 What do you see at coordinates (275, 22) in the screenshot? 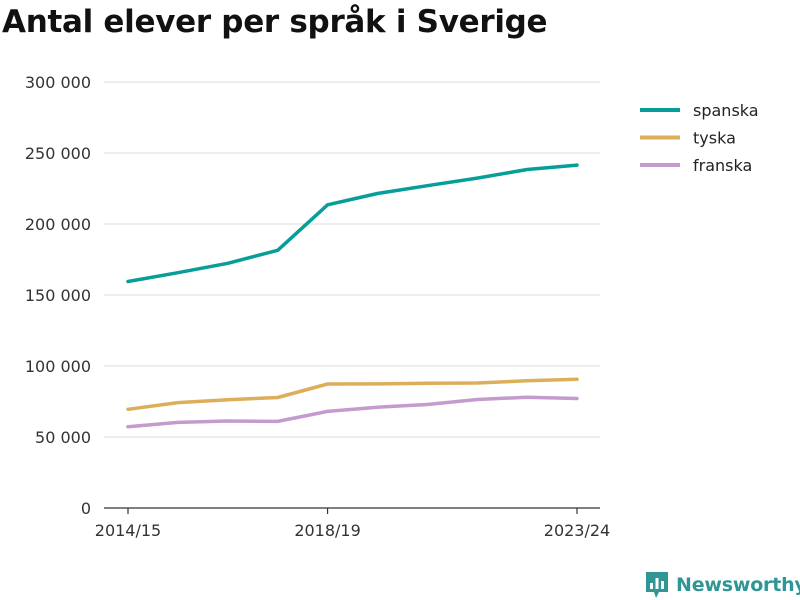
I see `chart-title: Antal elever per språk i Sverige` at bounding box center [275, 22].